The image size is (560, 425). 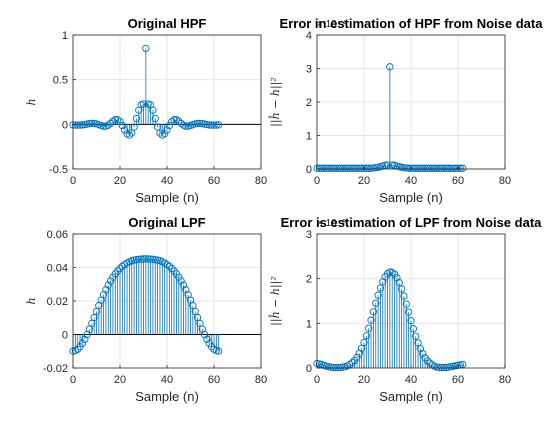 I want to click on x-tick-label: 60, so click(x=214, y=181).